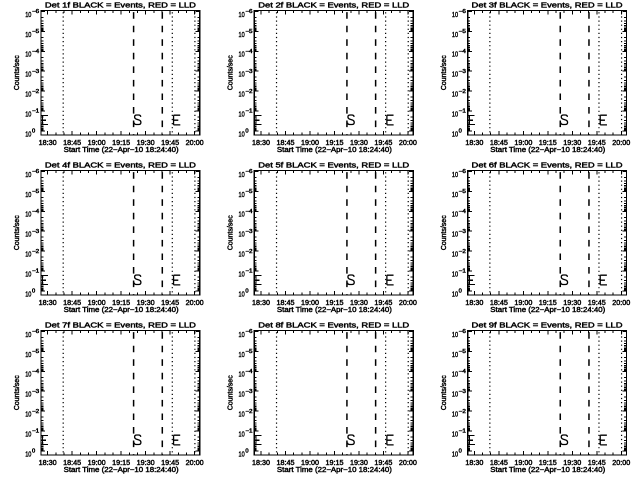  Describe the element at coordinates (334, 325) in the screenshot. I see `svg-text:Det 8f BLACK = Events, RED = L: Det 8f BLACK = Events, RED = LLD` at that location.